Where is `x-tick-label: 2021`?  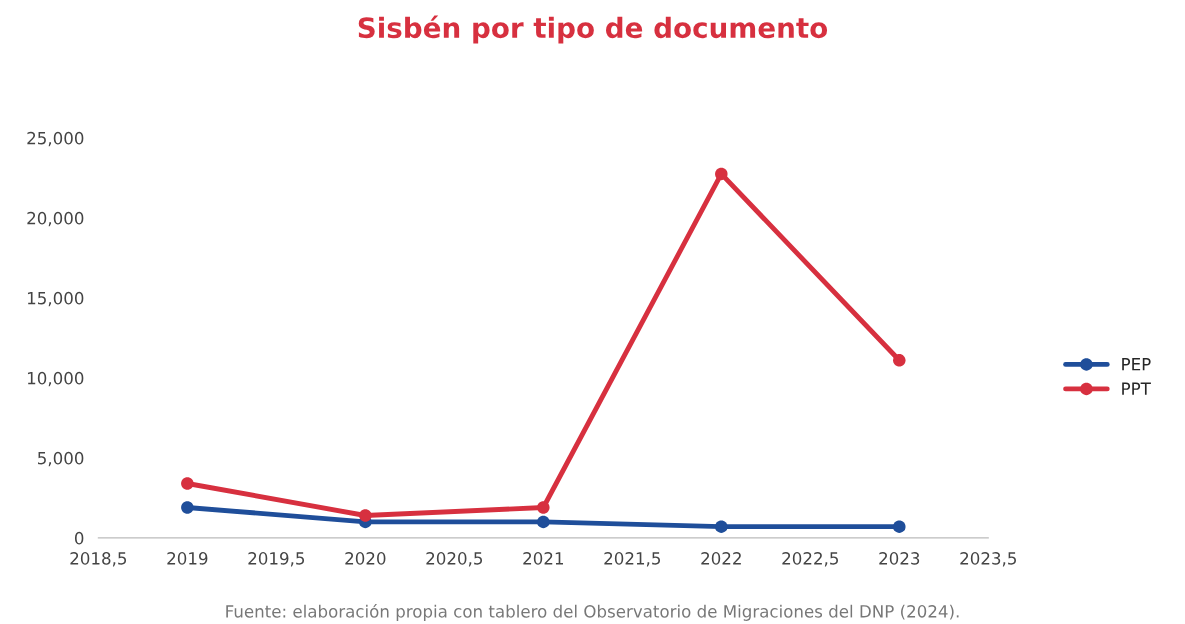
x-tick-label: 2021 is located at coordinates (543, 558).